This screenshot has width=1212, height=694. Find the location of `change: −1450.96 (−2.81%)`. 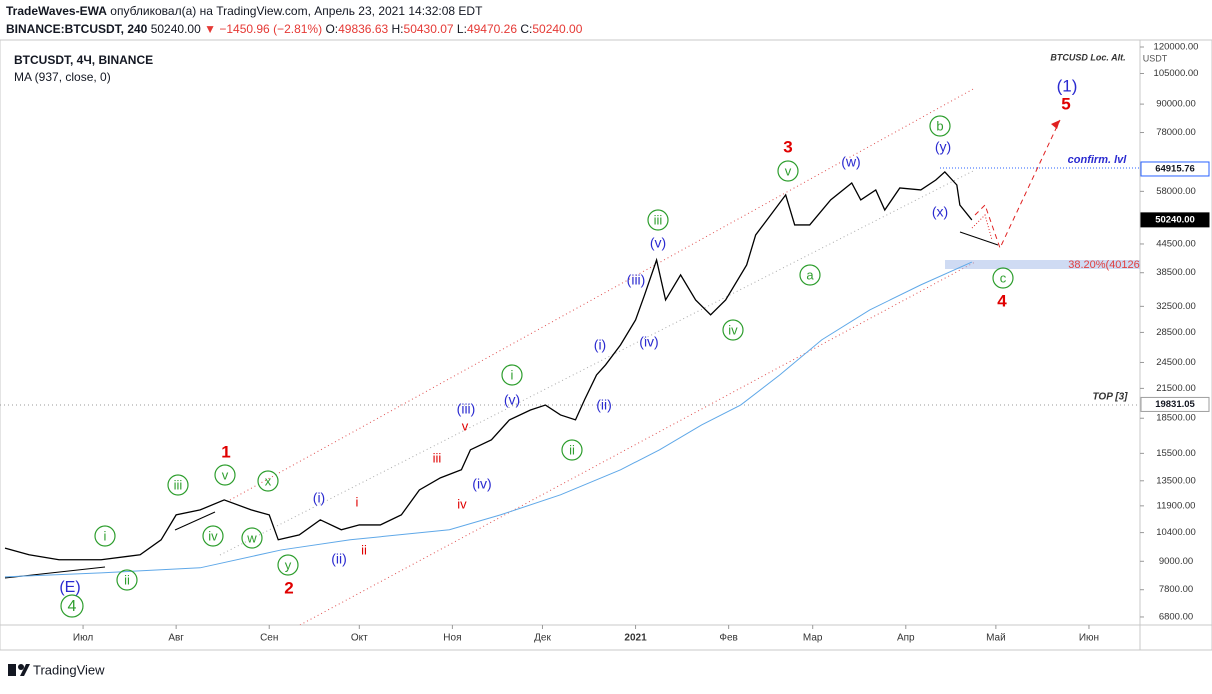

change: −1450.96 (−2.81%) is located at coordinates (270, 29).